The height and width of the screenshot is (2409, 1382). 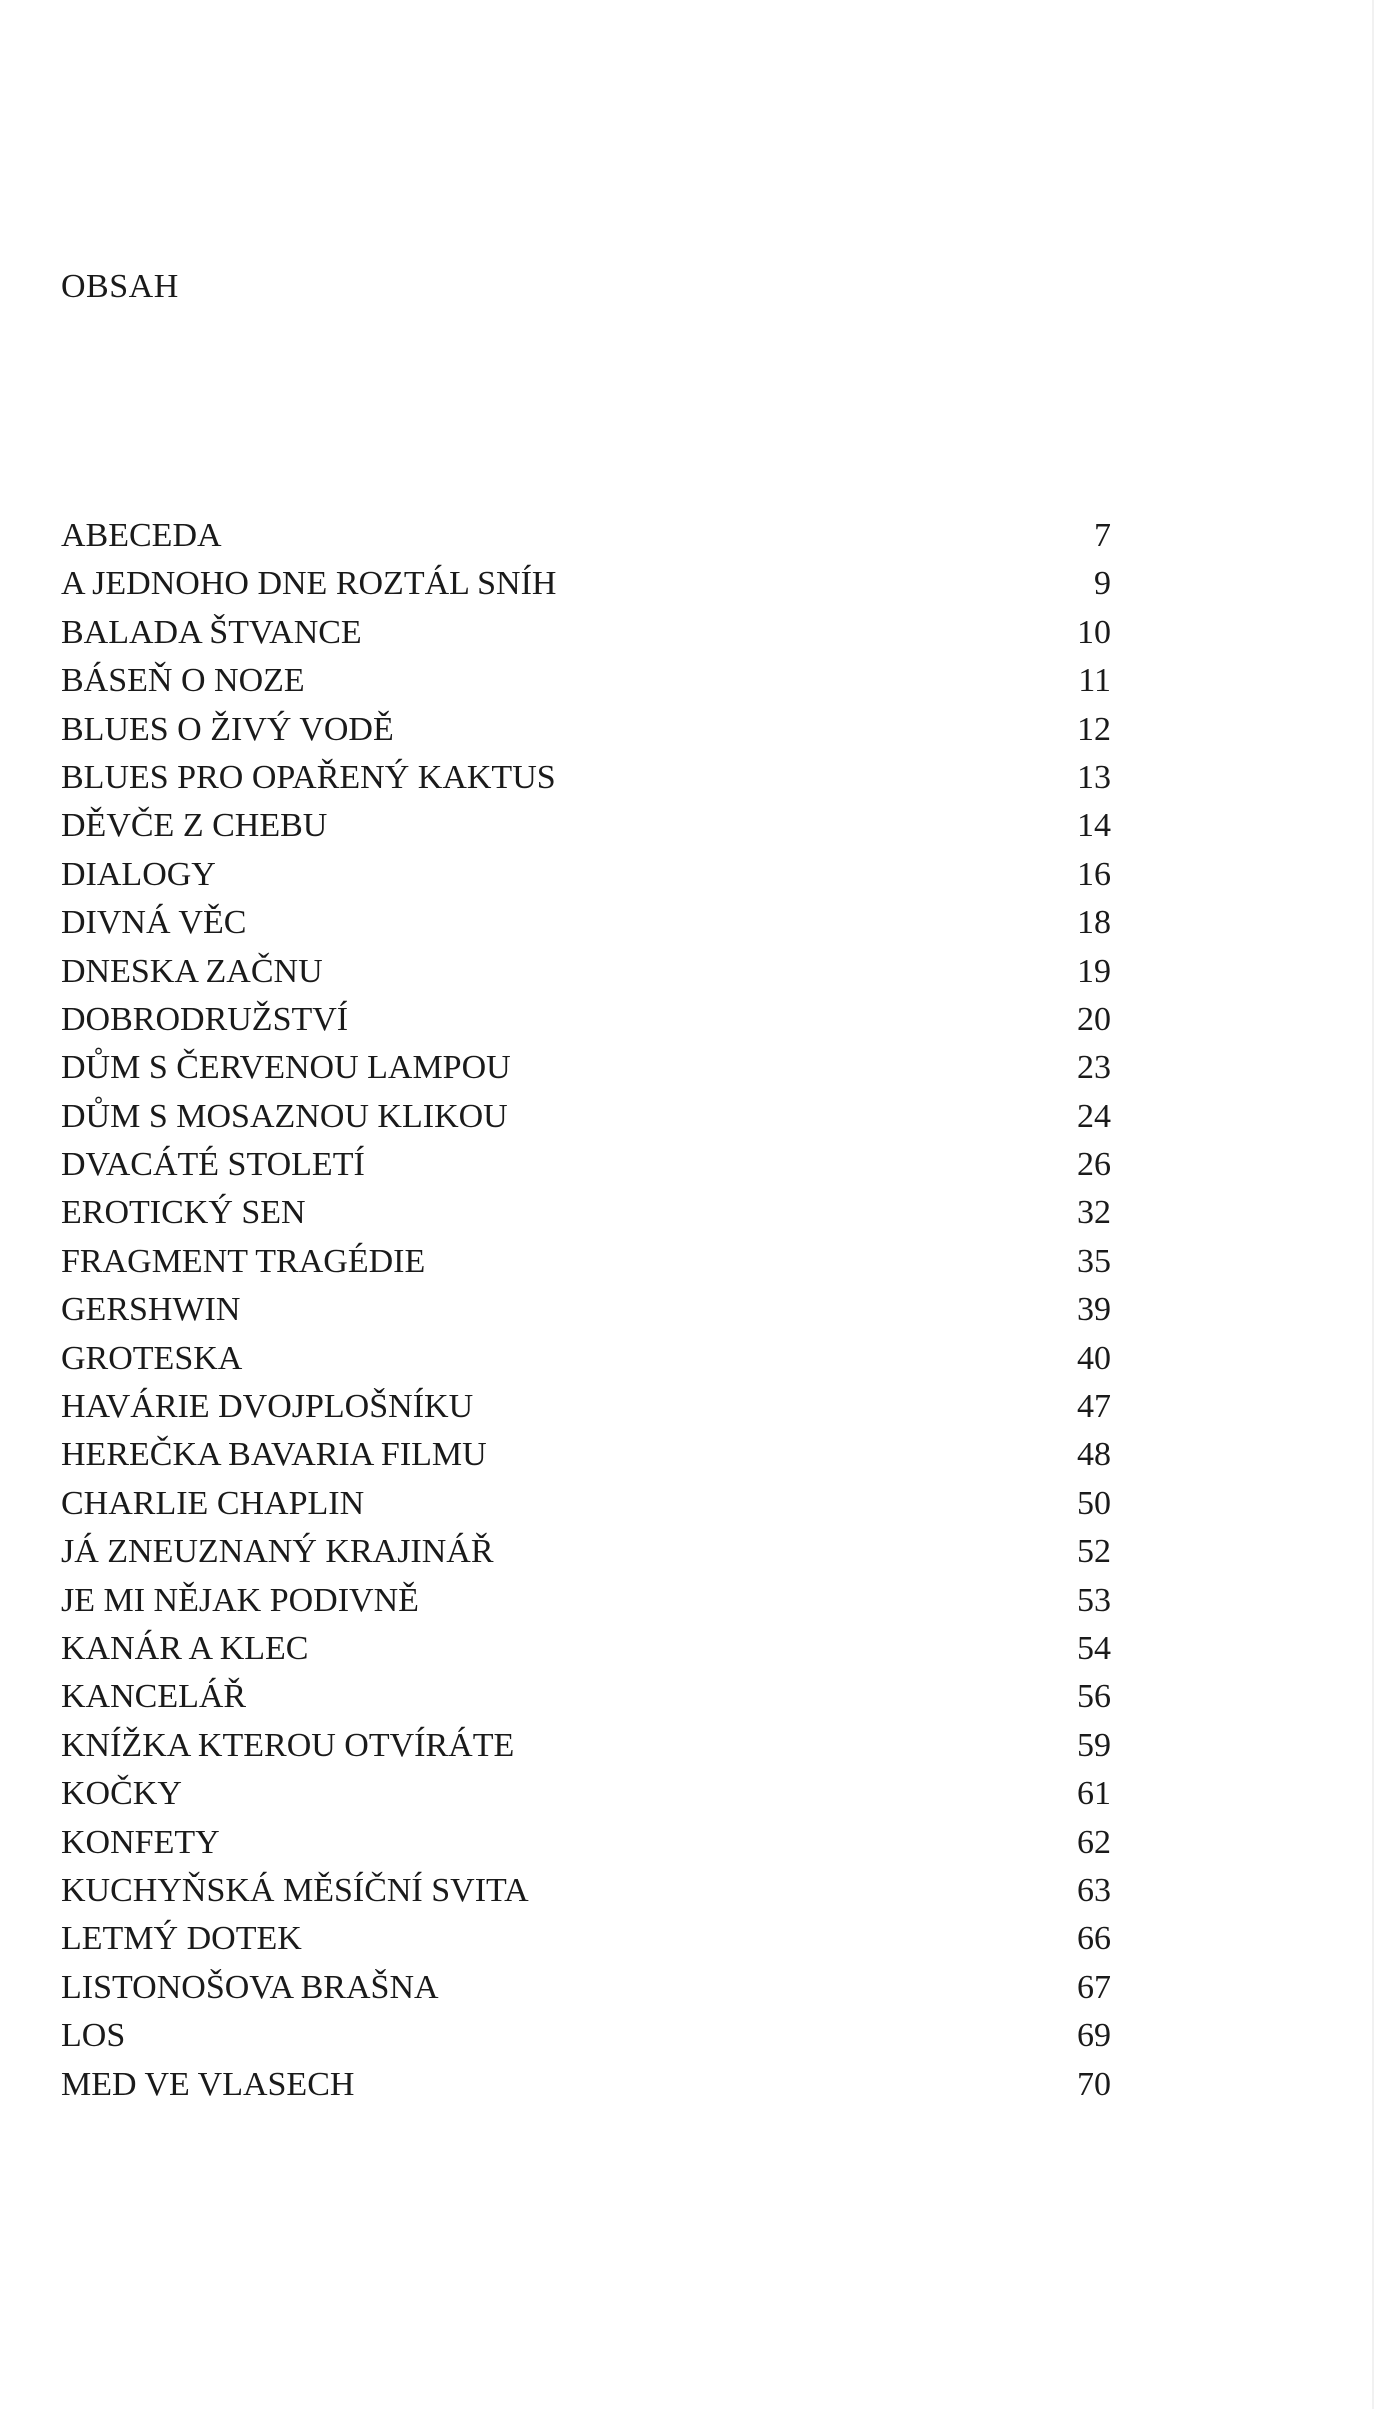 I want to click on entry-page-number: 50, so click(x=1094, y=1503).